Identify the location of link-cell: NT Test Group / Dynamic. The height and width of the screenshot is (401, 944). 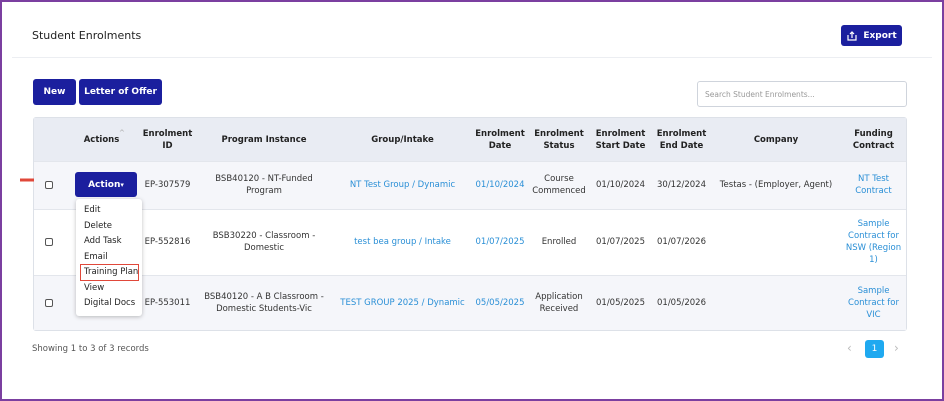
(402, 185).